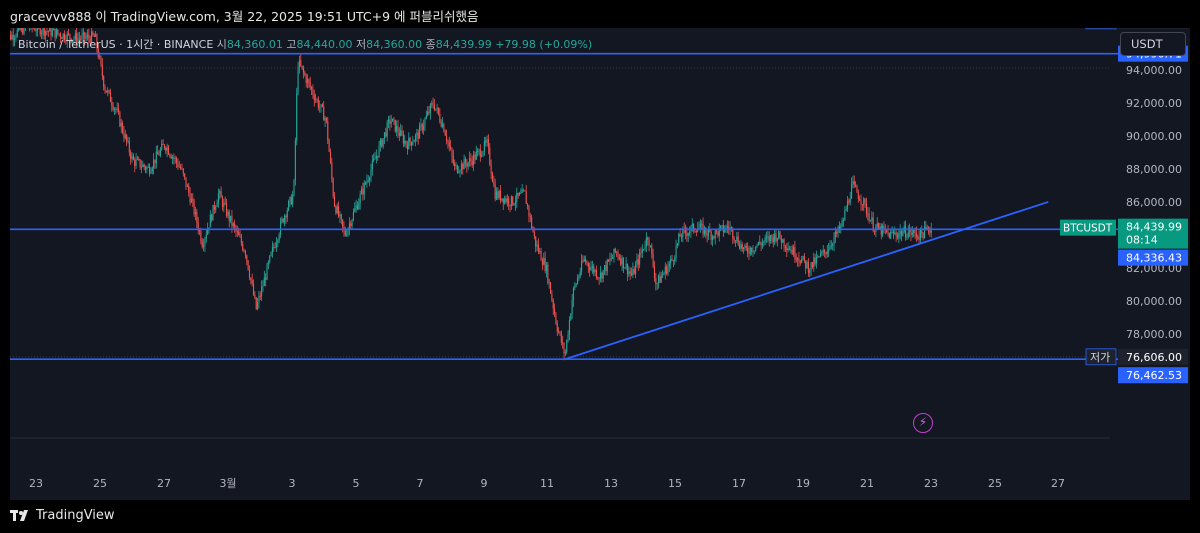  I want to click on time-tick-label: 5, so click(356, 483).